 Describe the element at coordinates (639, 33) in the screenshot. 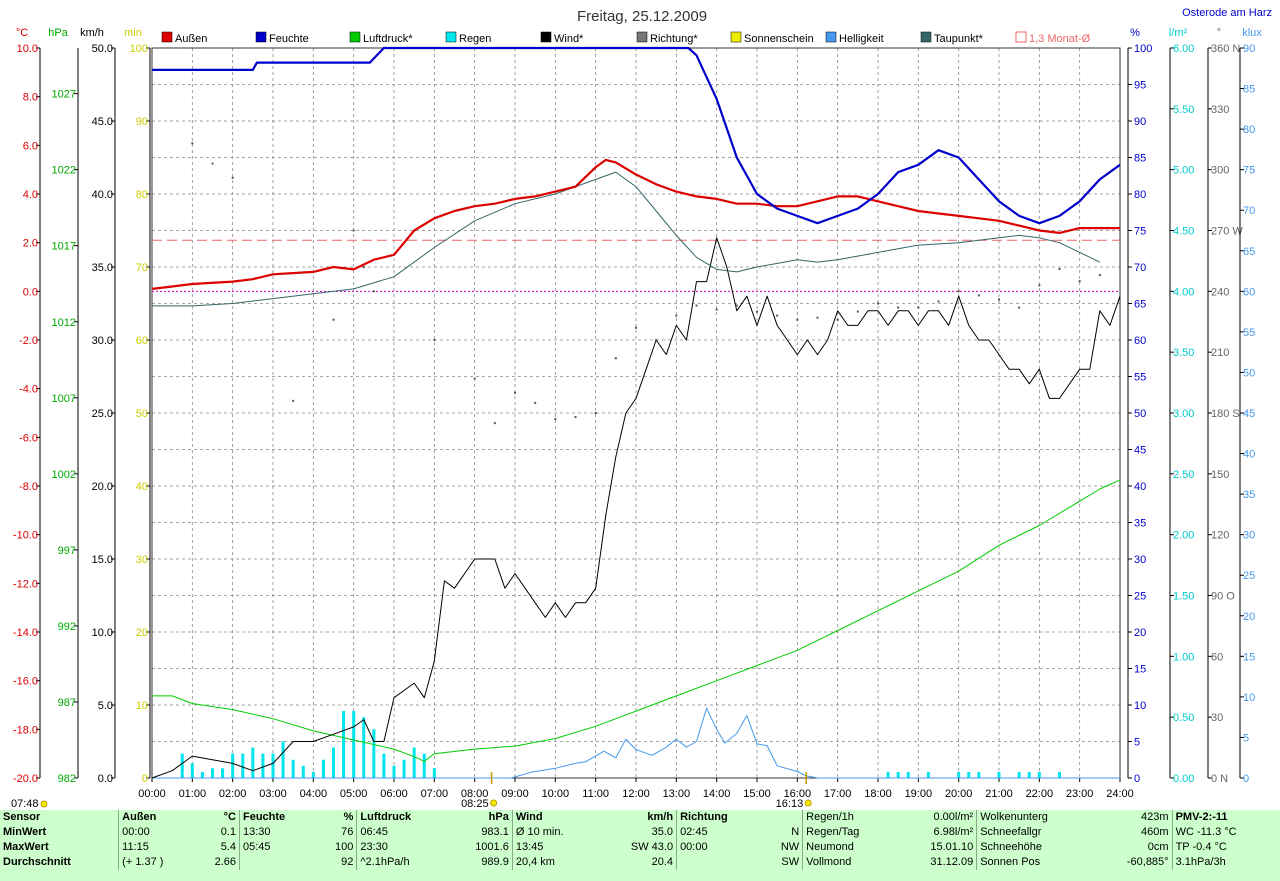

I see `axis-unit-labels: °C hPa km/h min% l/m² ° klux` at that location.